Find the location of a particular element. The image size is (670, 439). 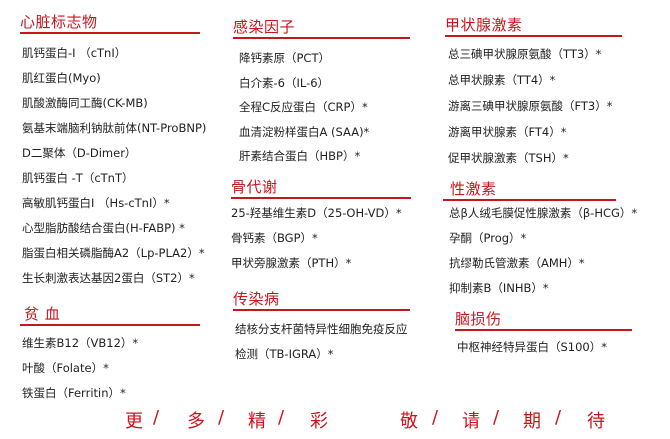

list-item: 抗缪勒氏管激素（AMH）* is located at coordinates (517, 263).